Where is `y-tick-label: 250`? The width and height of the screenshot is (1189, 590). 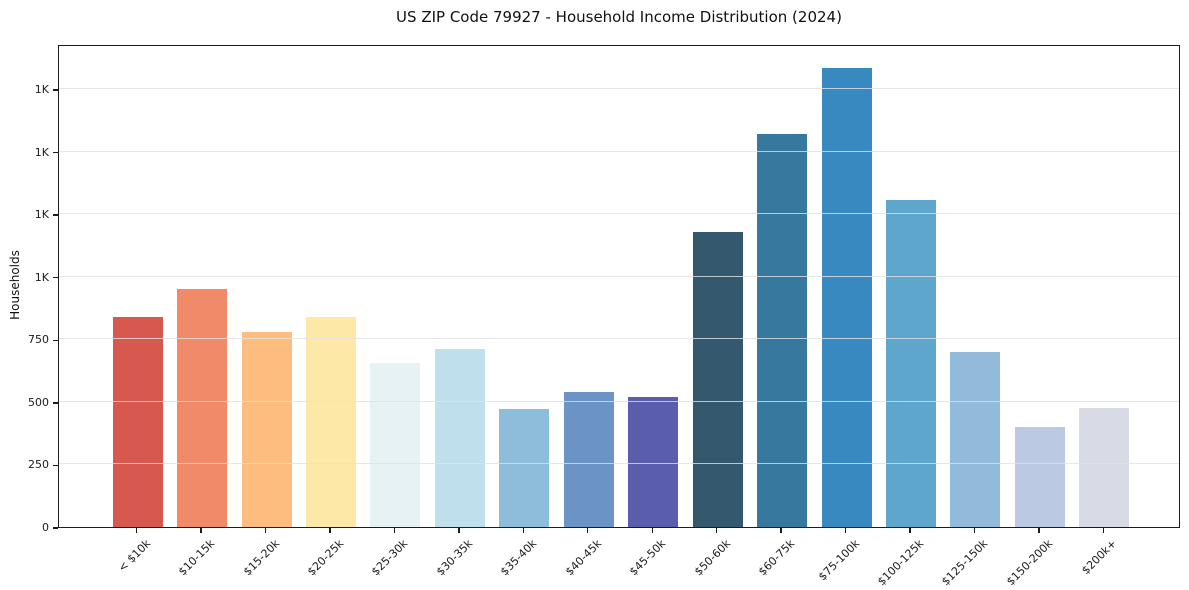 y-tick-label: 250 is located at coordinates (38, 465).